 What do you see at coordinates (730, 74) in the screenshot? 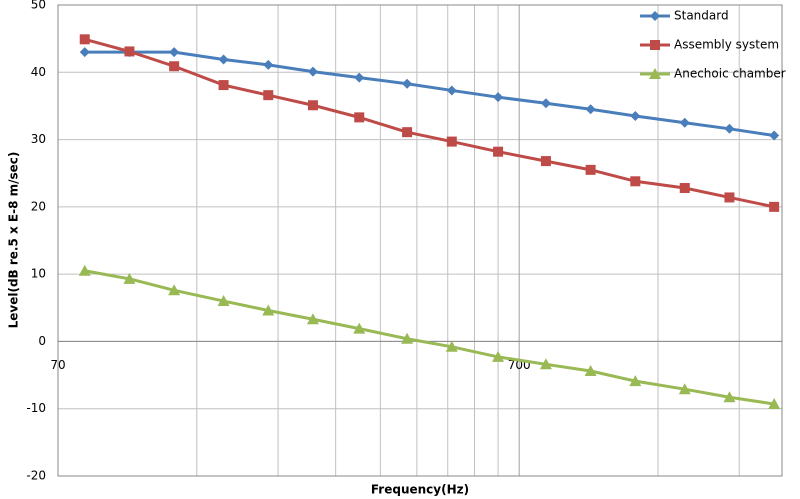
I see `legend-label: Anechoic chamber` at bounding box center [730, 74].